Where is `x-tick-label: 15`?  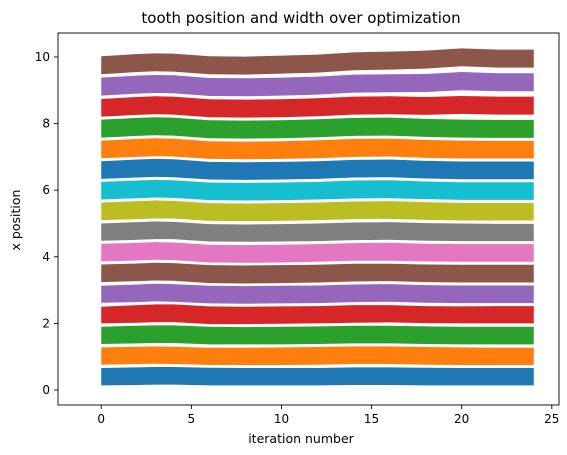 x-tick-label: 15 is located at coordinates (371, 419).